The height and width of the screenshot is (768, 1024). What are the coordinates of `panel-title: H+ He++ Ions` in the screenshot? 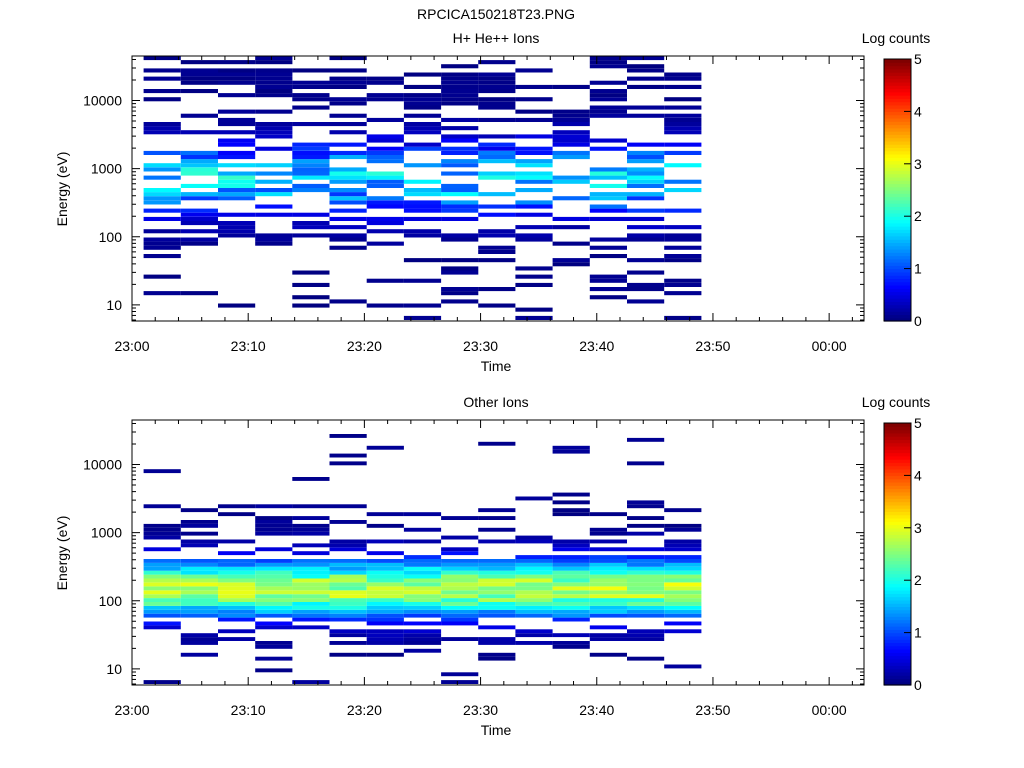 It's located at (496, 38).